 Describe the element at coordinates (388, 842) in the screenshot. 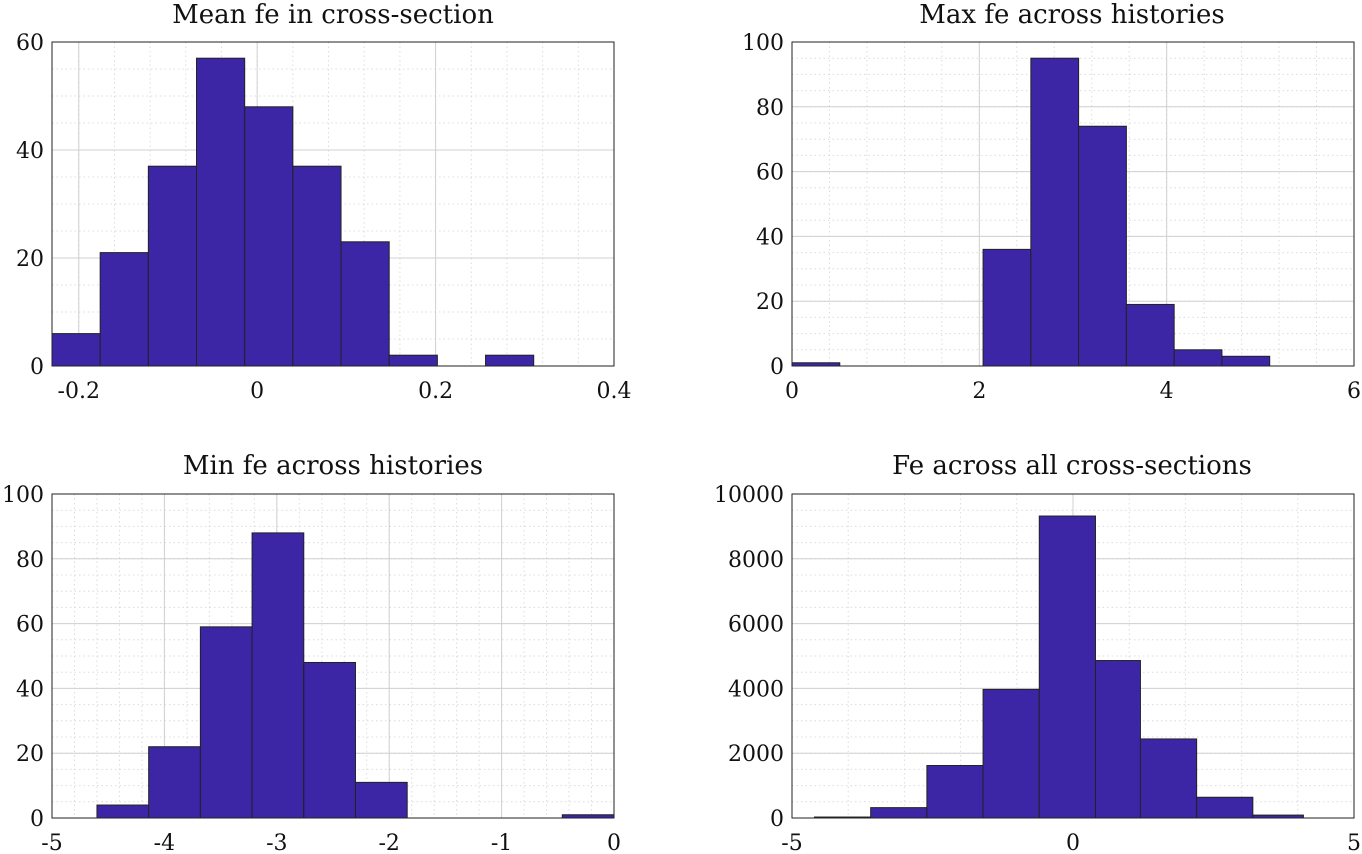

I see `x-tick-label: -2` at that location.